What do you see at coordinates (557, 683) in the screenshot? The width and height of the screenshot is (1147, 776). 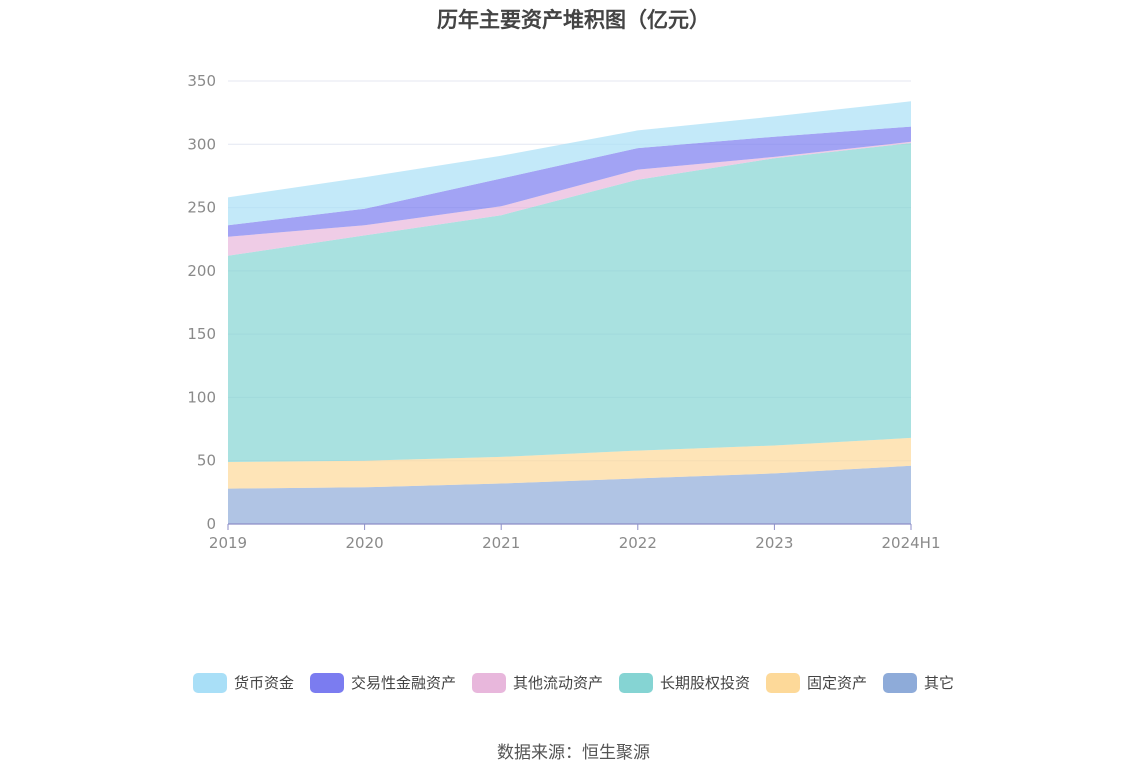 I see `legend-label: 其他流动资产` at bounding box center [557, 683].